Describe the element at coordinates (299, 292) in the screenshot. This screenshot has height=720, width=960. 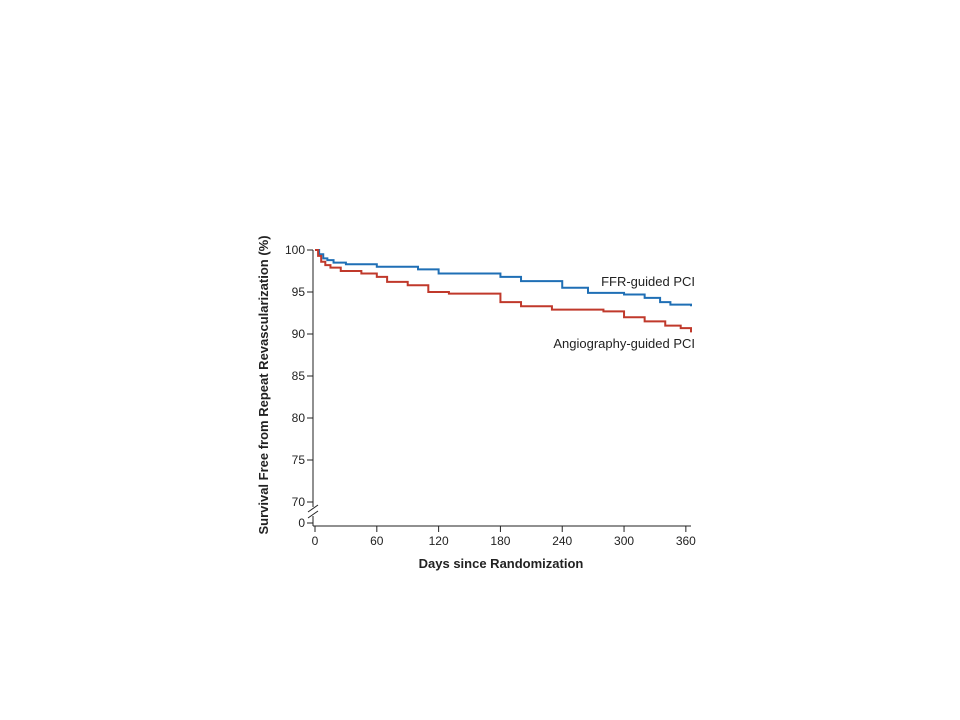
I see `y-tick-label: 95` at that location.